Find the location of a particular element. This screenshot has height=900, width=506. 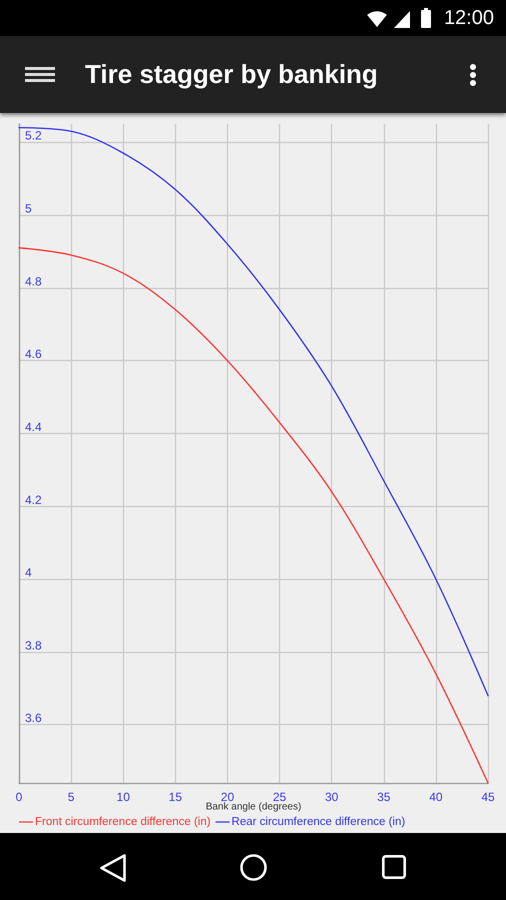

x-tick-label: 15 is located at coordinates (175, 797).